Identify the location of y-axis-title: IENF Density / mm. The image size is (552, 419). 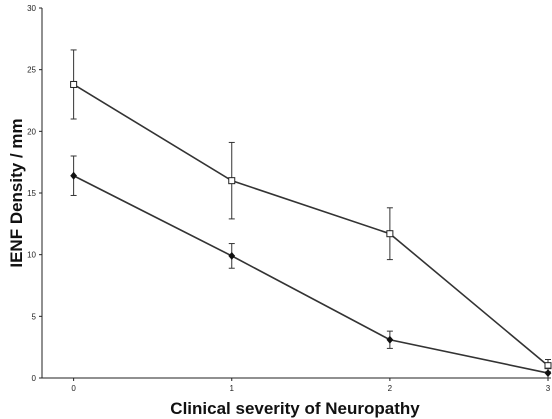
(16, 192).